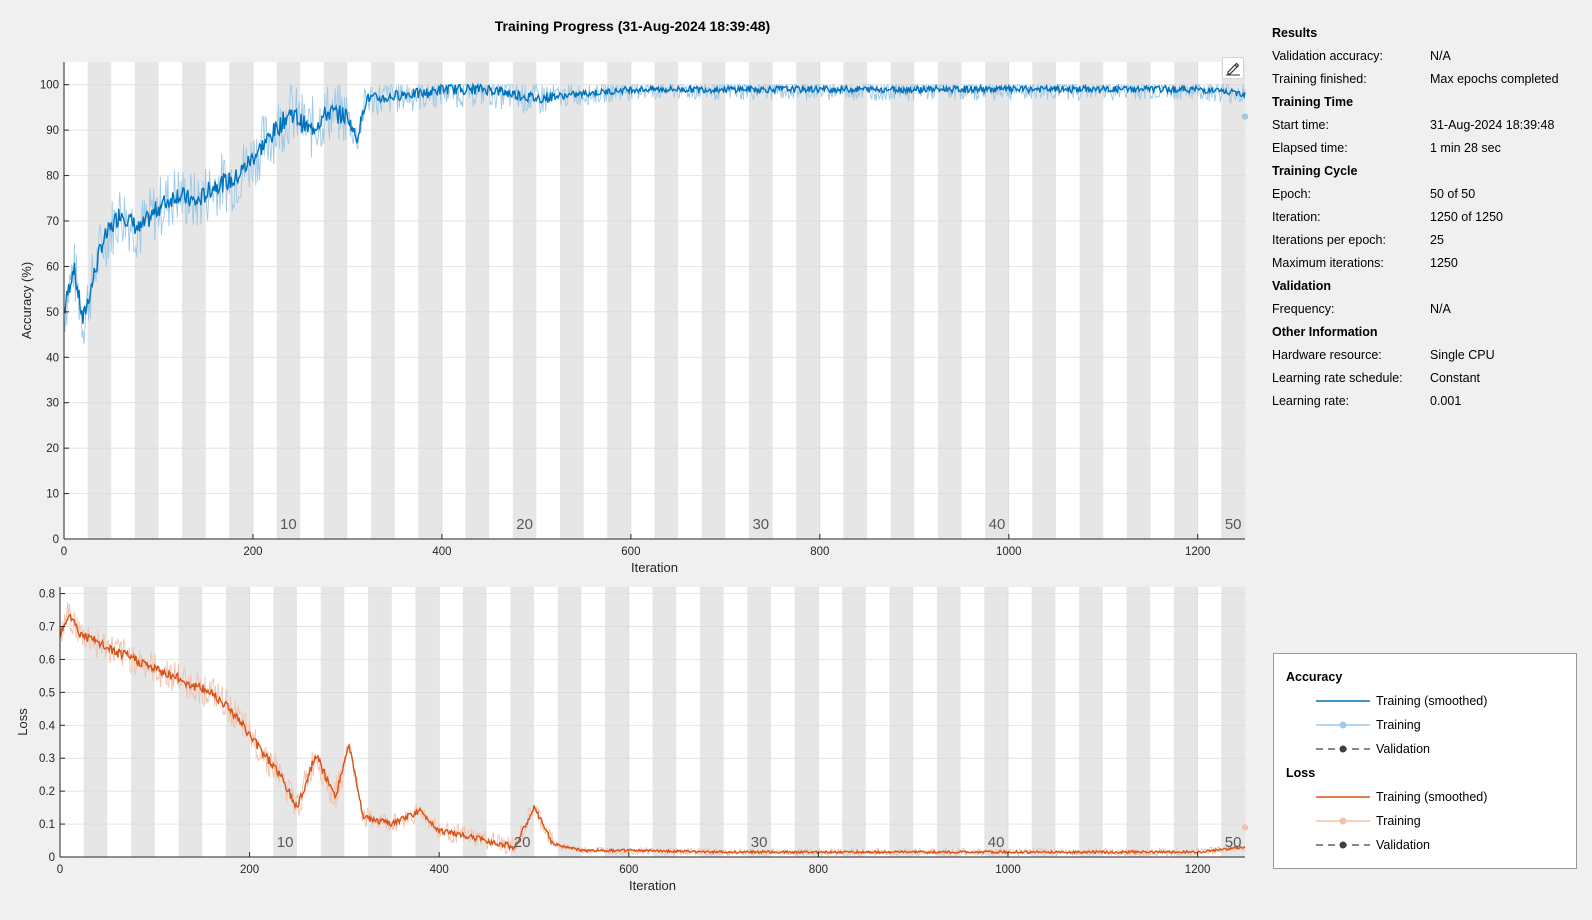 Image resolution: width=1592 pixels, height=920 pixels. I want to click on legend-loss-training: Training, so click(1368, 821).